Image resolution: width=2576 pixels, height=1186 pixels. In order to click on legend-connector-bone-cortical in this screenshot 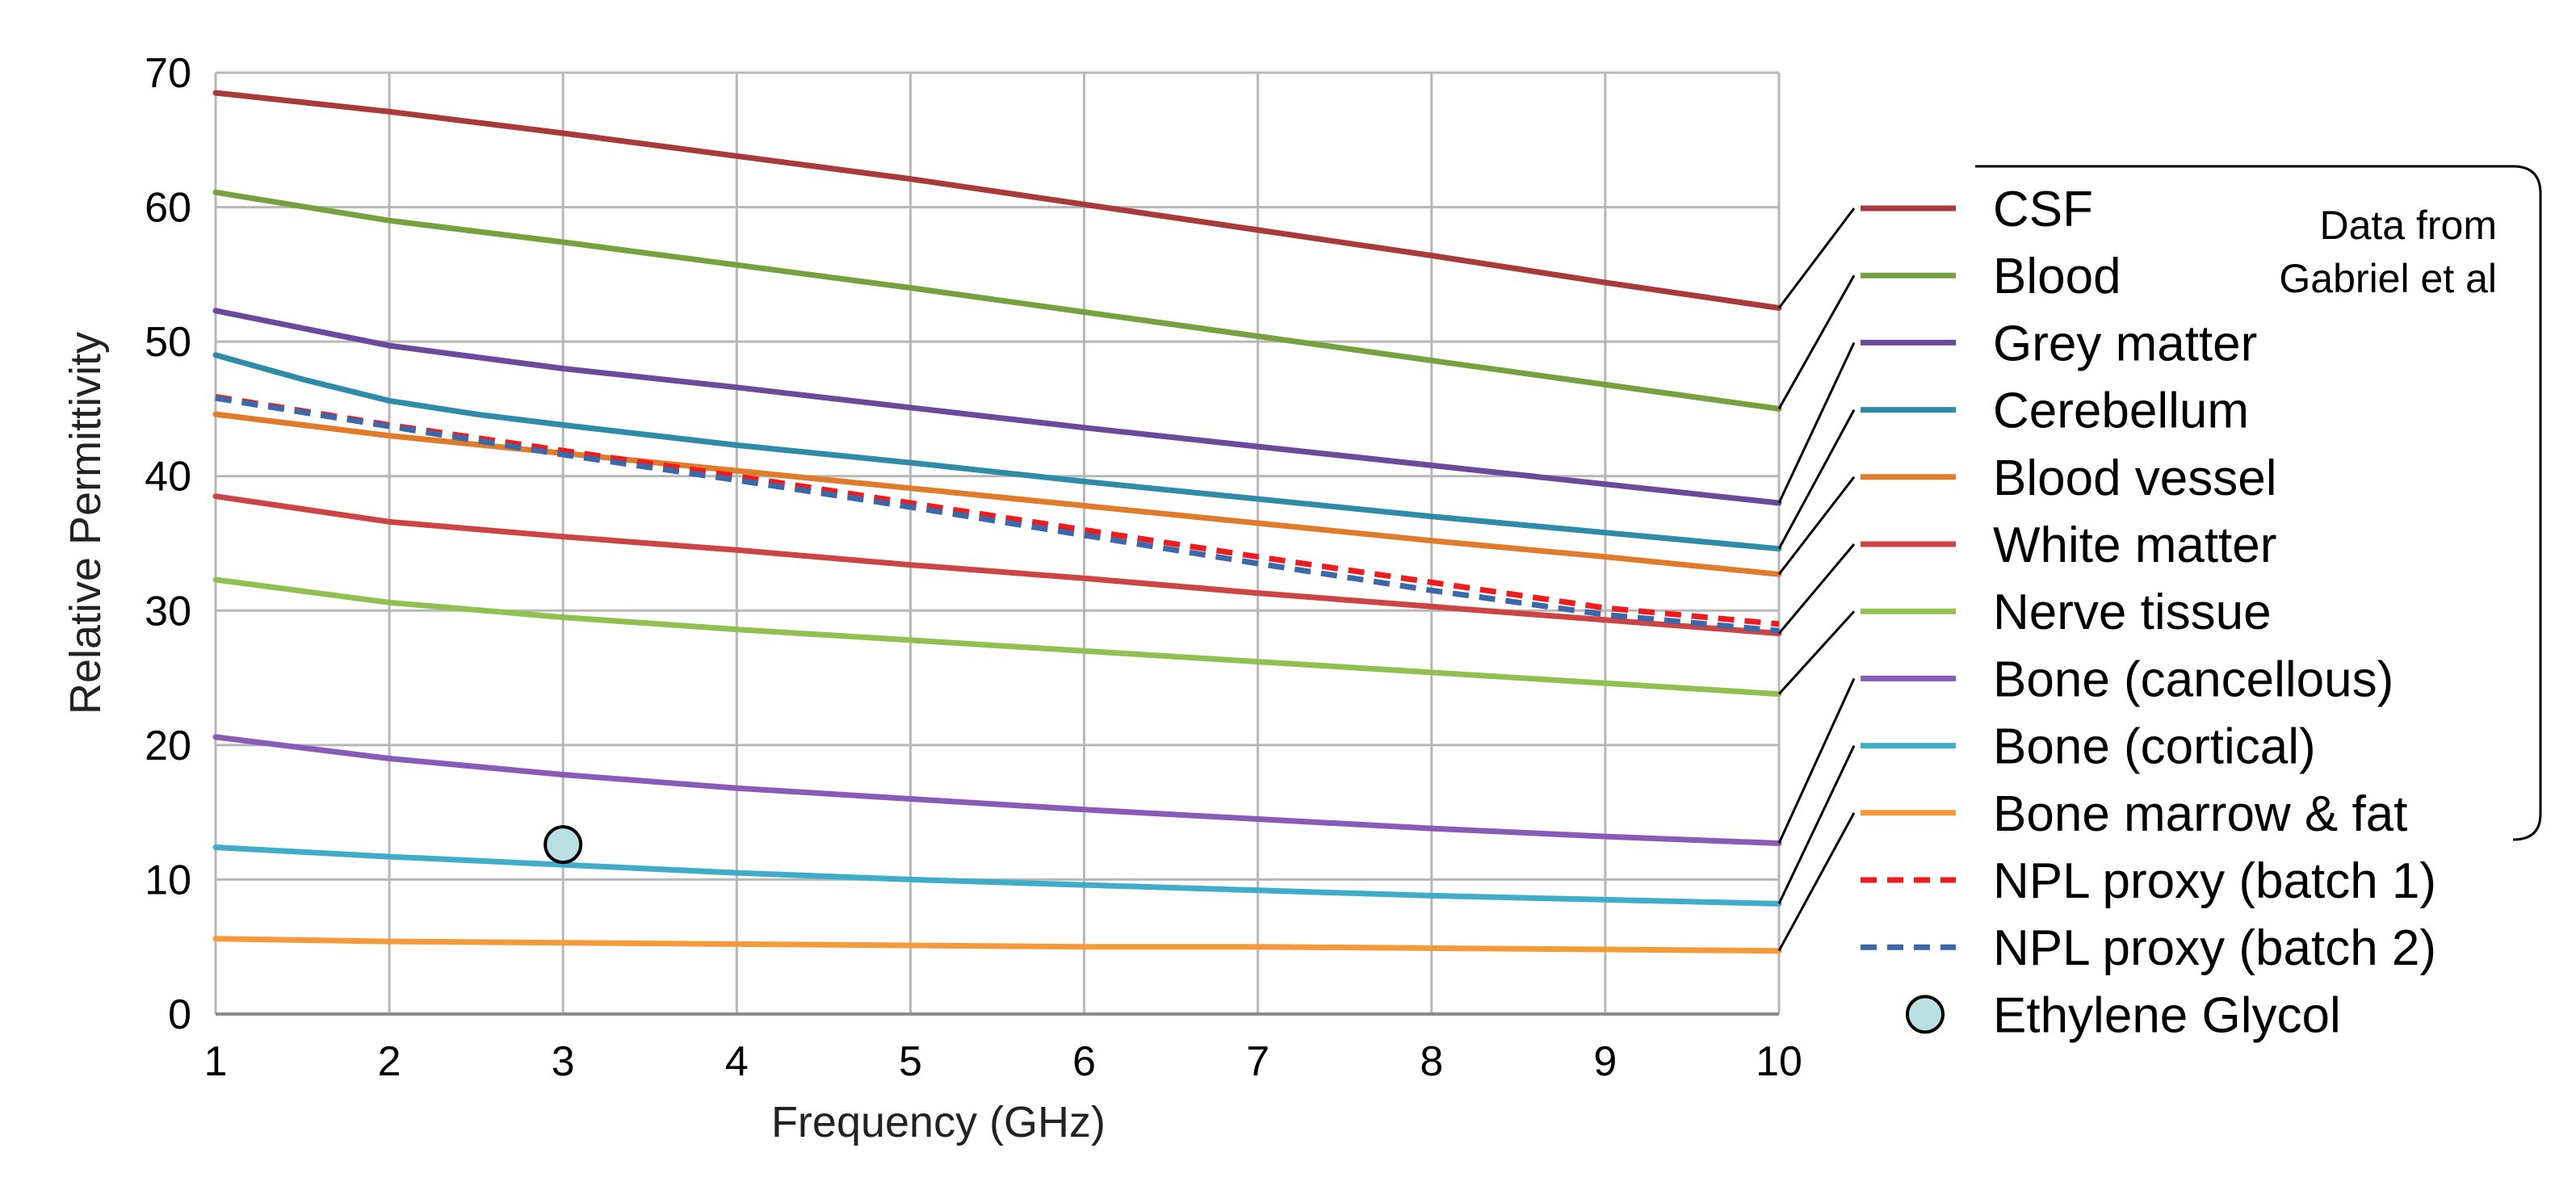, I will do `click(1816, 824)`.